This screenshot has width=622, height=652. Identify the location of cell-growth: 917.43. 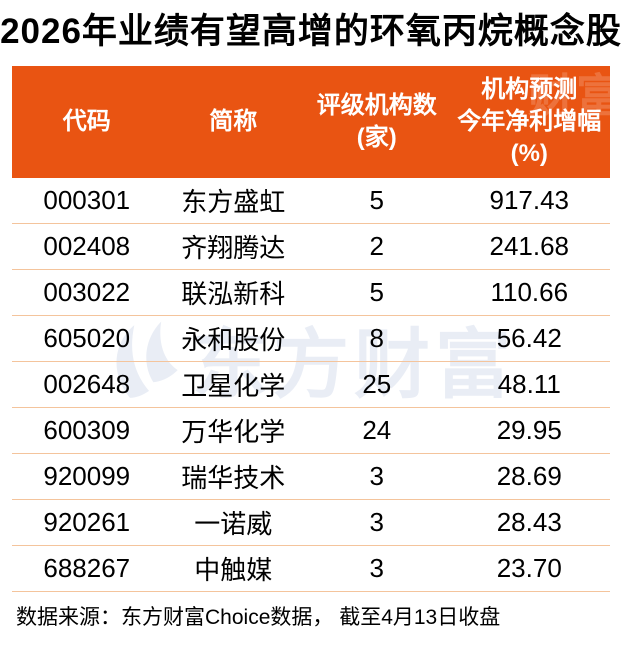
(529, 200).